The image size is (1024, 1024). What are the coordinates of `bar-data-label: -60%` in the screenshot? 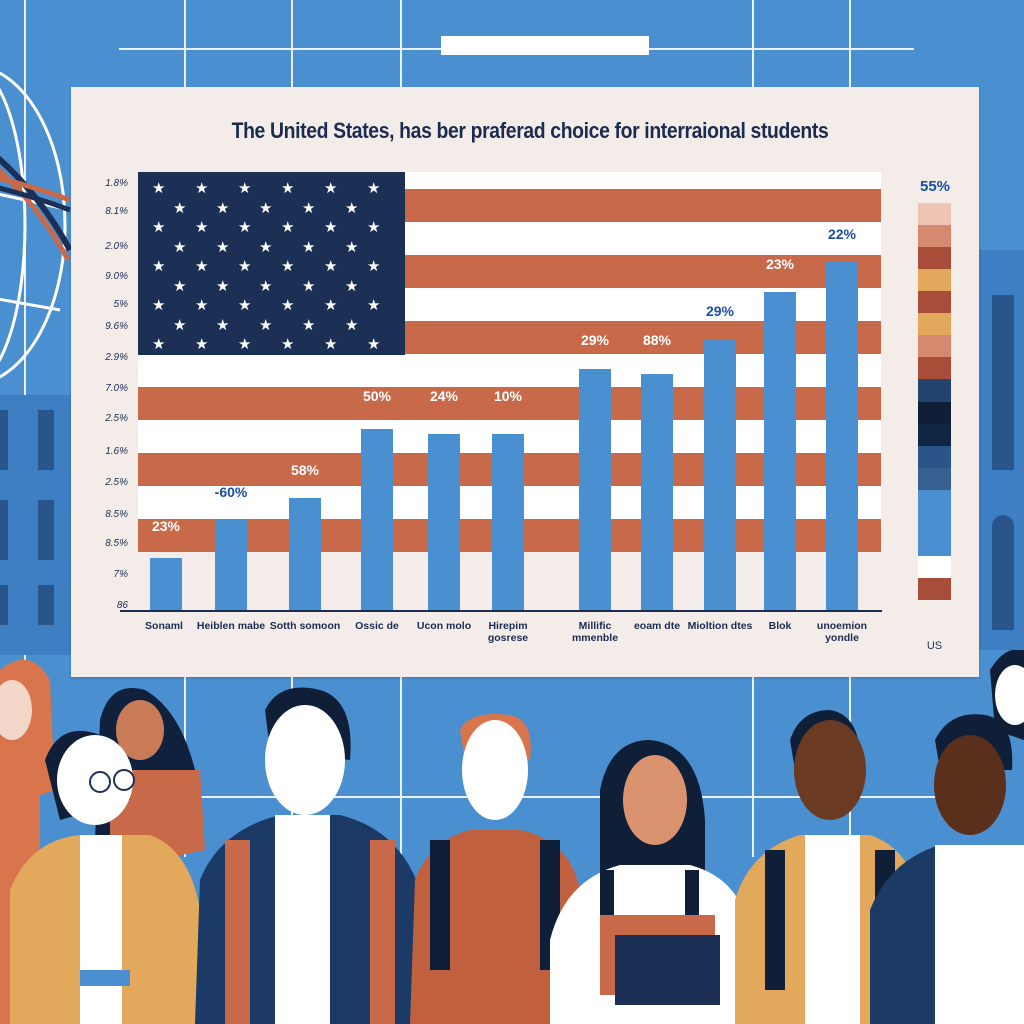 It's located at (231, 491).